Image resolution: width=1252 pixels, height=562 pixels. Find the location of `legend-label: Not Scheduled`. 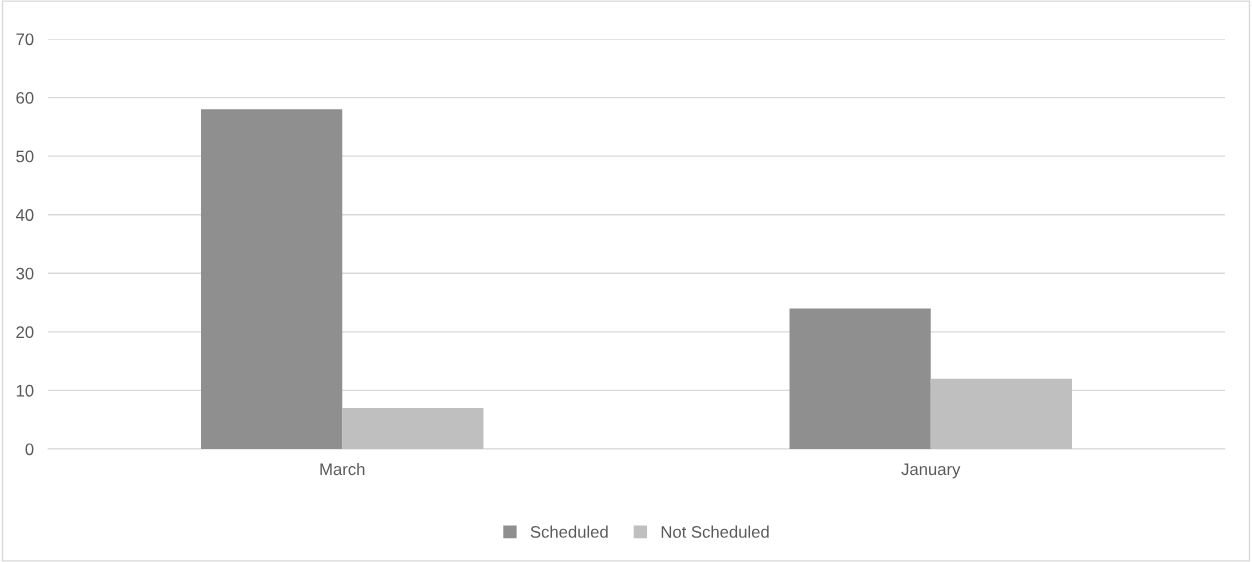

legend-label: Not Scheduled is located at coordinates (715, 531).